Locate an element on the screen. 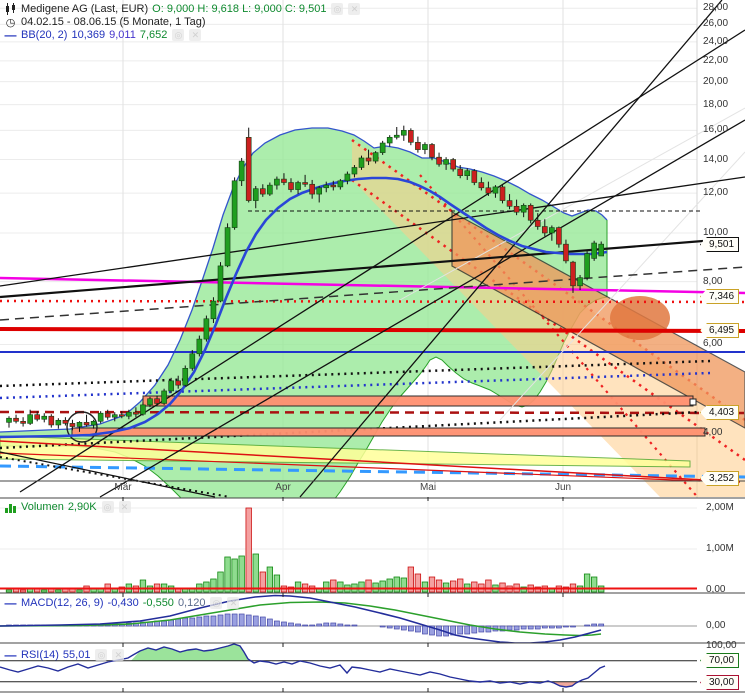 This screenshot has height=694, width=745. price-pointer-label: 70,00 is located at coordinates (720, 660).